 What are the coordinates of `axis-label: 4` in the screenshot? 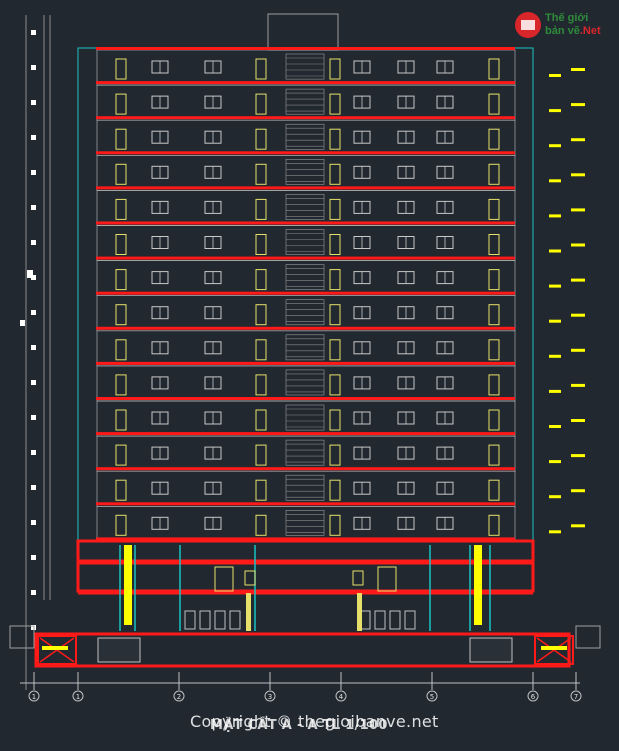 It's located at (341, 697).